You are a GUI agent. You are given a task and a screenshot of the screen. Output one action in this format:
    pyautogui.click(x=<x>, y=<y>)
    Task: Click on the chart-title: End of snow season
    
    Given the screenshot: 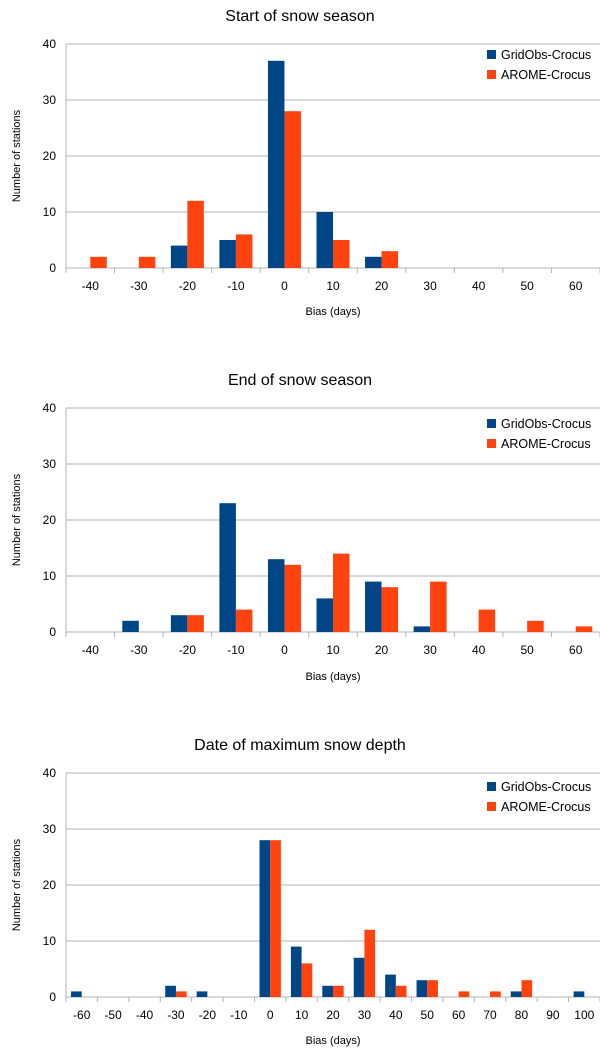 What is the action you would take?
    pyautogui.click(x=300, y=380)
    